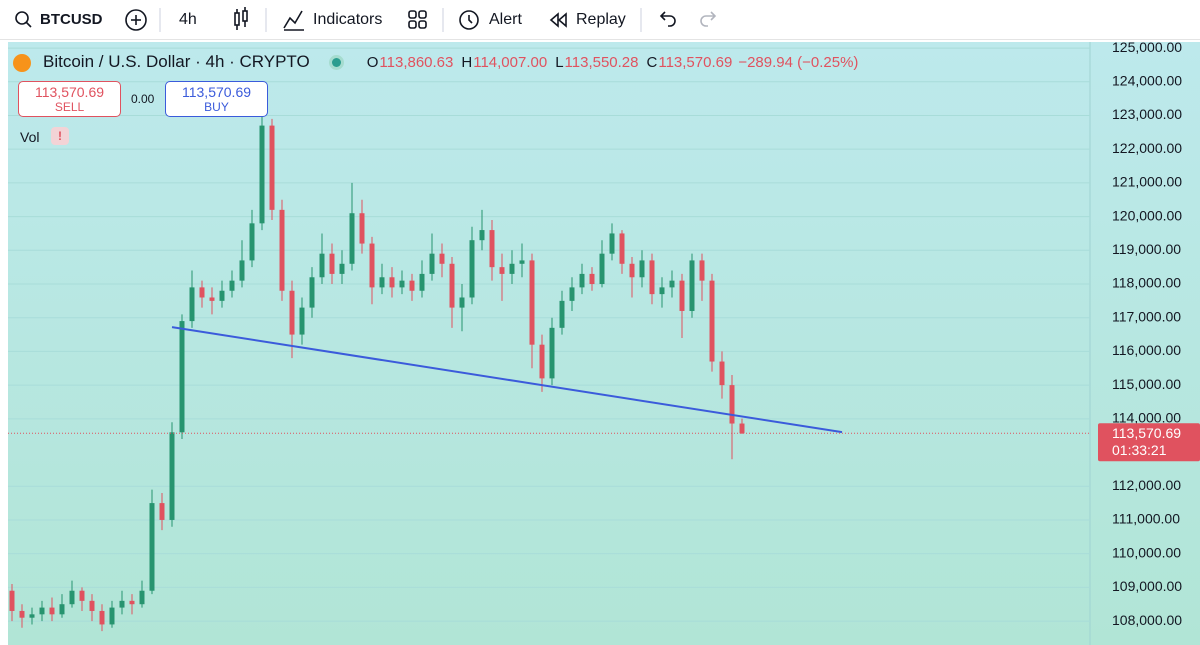 The image size is (1200, 645). Describe the element at coordinates (1146, 249) in the screenshot. I see `y-tick-label: 119,000.00` at that location.